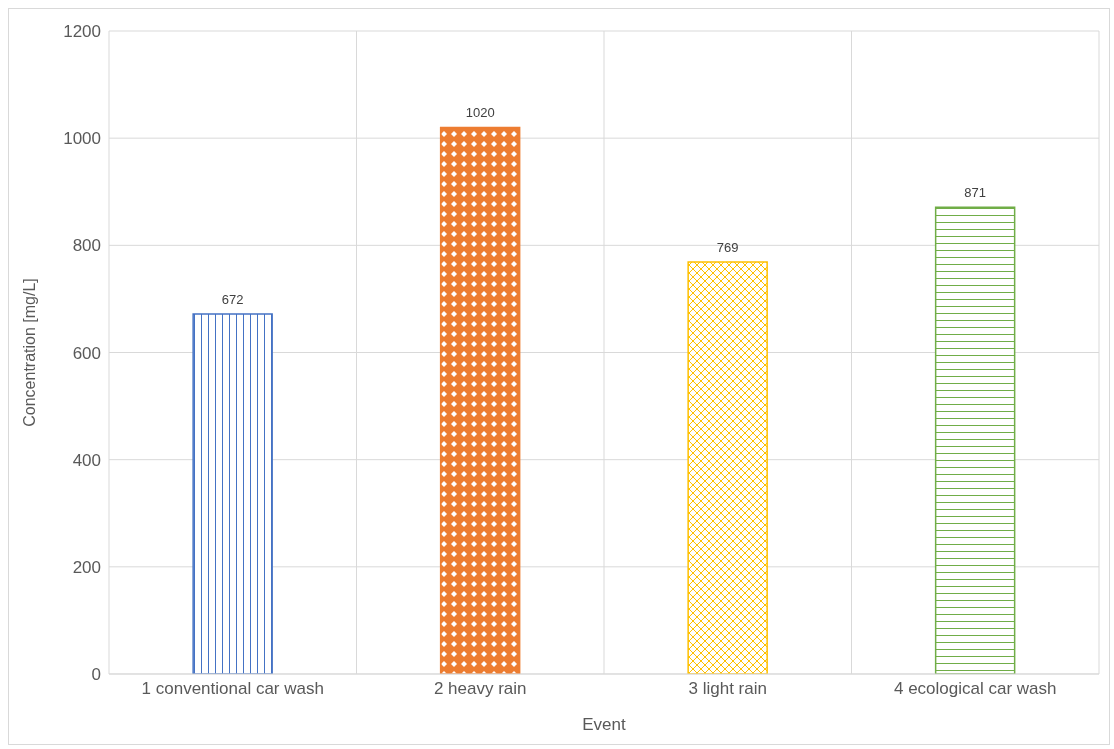 The width and height of the screenshot is (1114, 749). I want to click on x-tick-label: 3 light rain, so click(727, 689).